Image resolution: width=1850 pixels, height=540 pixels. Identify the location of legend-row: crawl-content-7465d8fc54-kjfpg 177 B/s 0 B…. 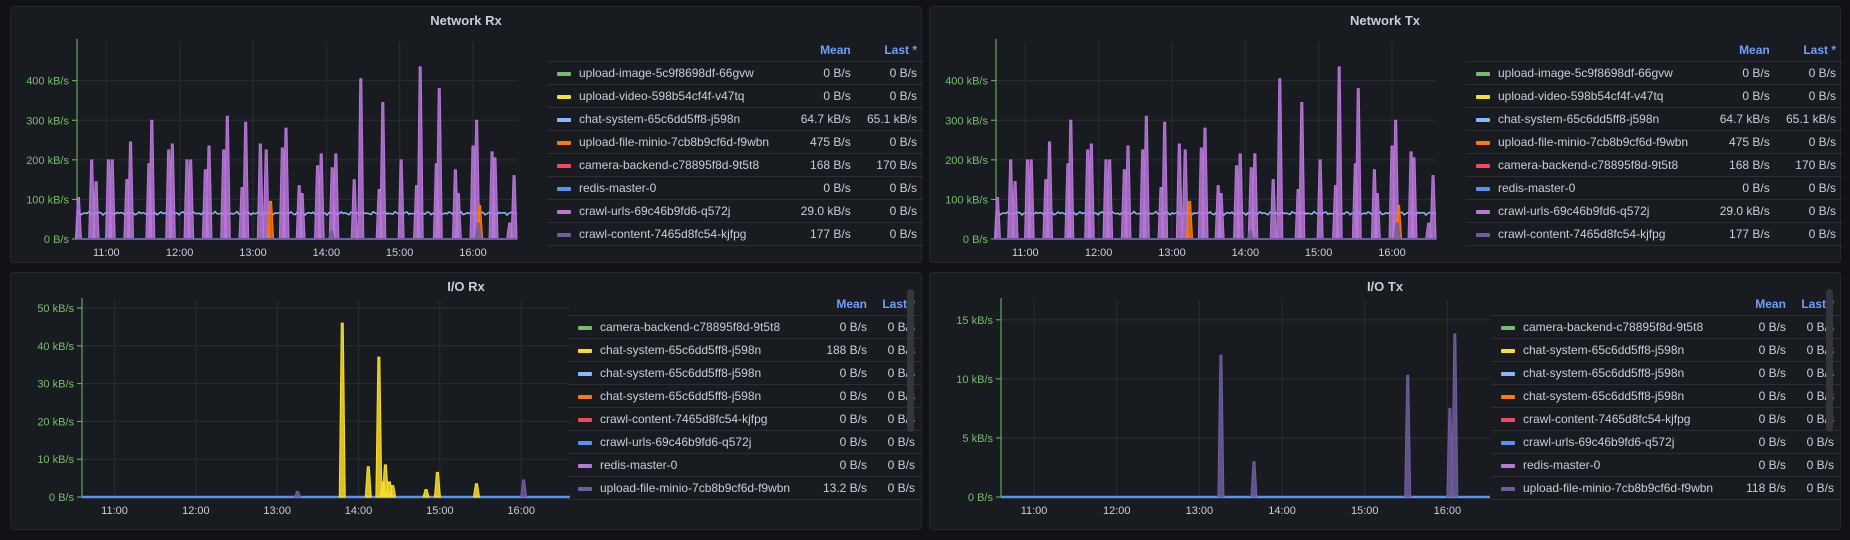
(1654, 234).